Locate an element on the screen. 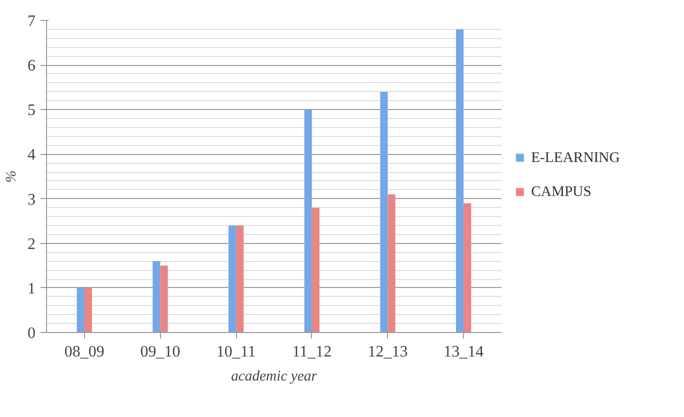 This screenshot has width=684, height=417. x-axis-title: academic year is located at coordinates (274, 376).